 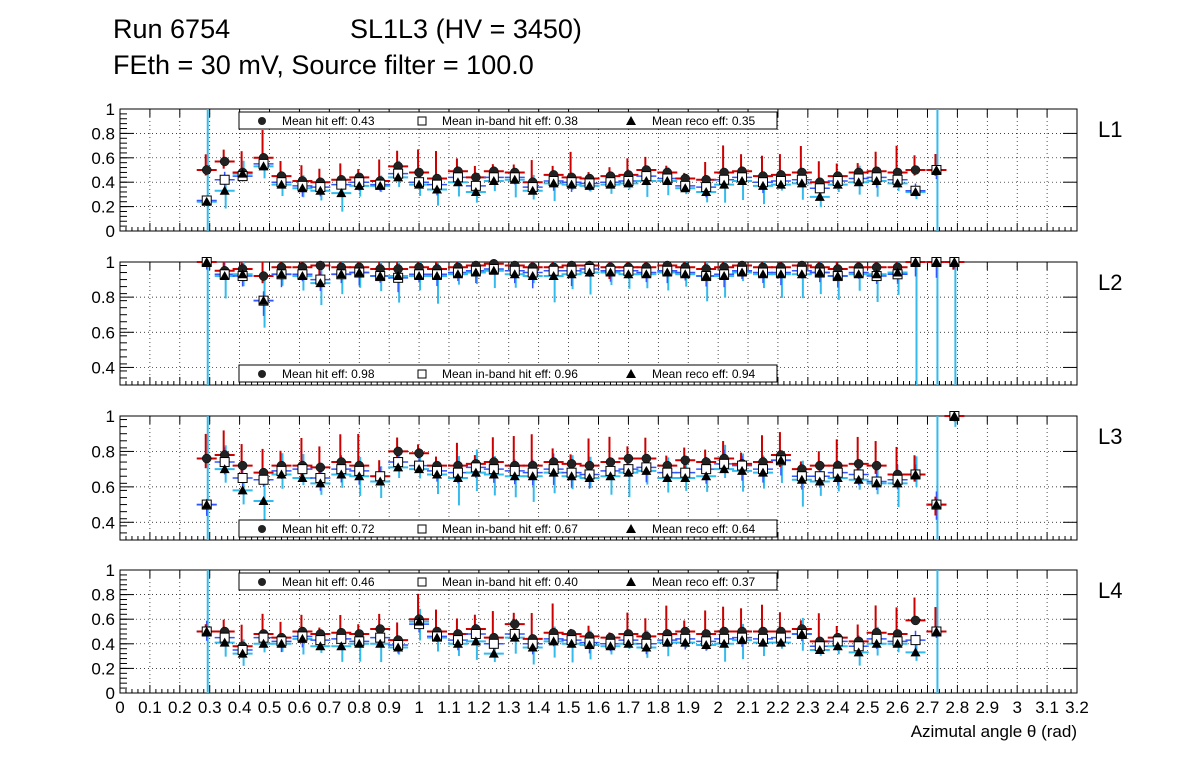 What do you see at coordinates (994, 731) in the screenshot?
I see `x-axis-title: Azimutal angle θ (rad)` at bounding box center [994, 731].